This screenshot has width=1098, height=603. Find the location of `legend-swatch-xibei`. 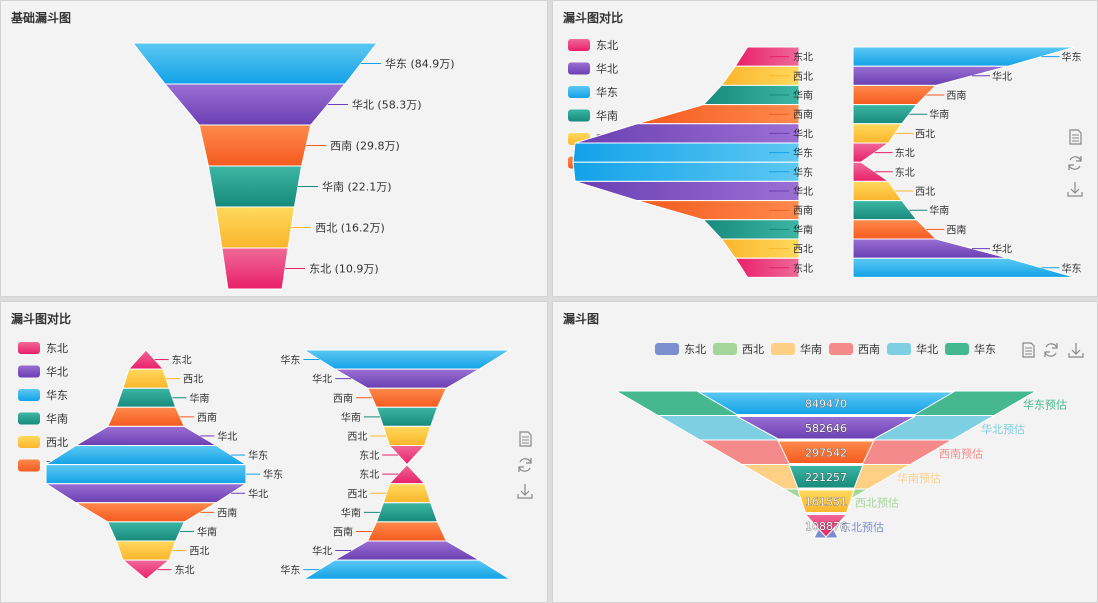

legend-swatch-xibei is located at coordinates (29, 442).